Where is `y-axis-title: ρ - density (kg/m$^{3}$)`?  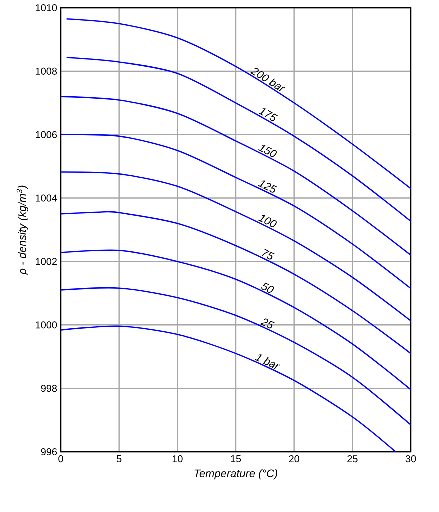
y-axis-title: ρ - density (kg/m$^{3}$) is located at coordinates (22, 231).